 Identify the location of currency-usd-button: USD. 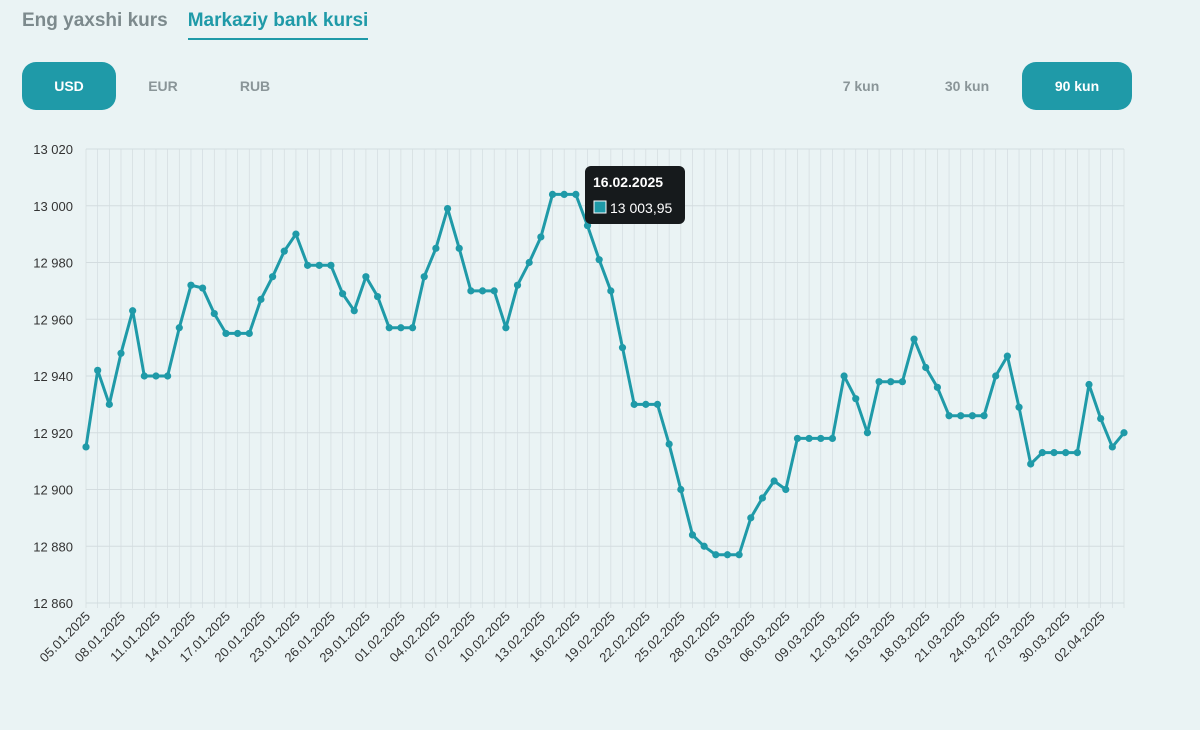
(69, 86).